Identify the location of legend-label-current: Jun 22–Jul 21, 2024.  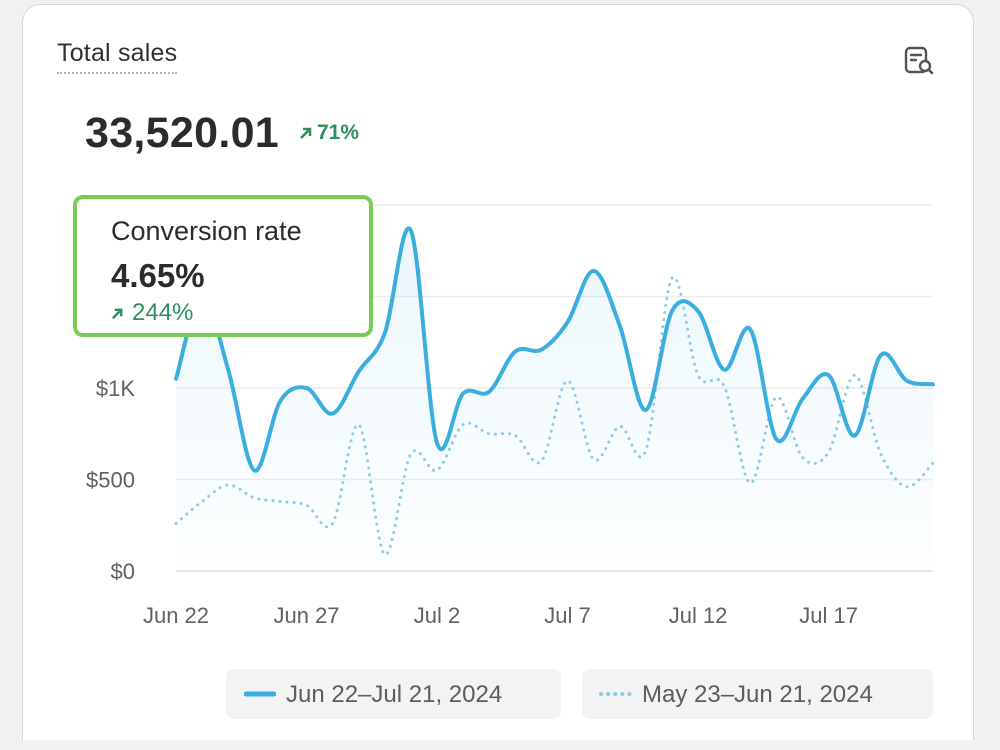
(394, 694).